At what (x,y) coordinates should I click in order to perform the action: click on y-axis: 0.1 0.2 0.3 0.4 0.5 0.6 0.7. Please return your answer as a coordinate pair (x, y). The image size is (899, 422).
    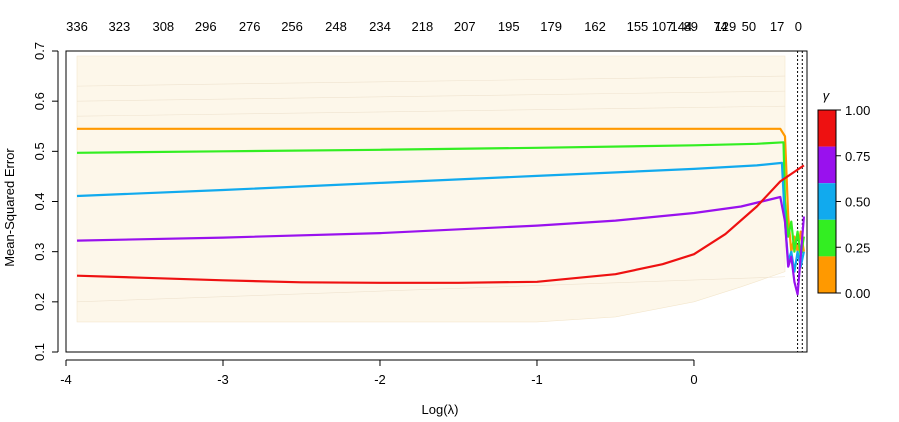
    Looking at the image, I should click on (45, 201).